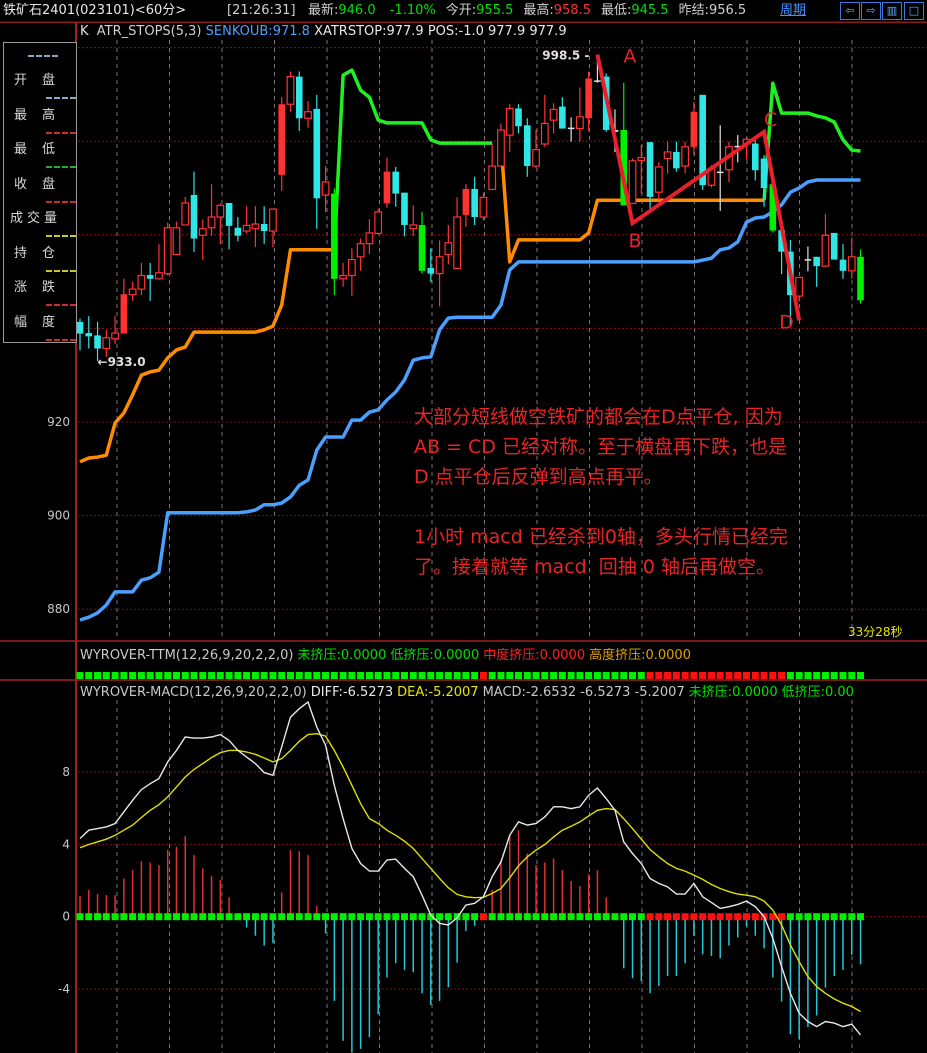  I want to click on arrow-right-icon: ⇨, so click(871, 11).